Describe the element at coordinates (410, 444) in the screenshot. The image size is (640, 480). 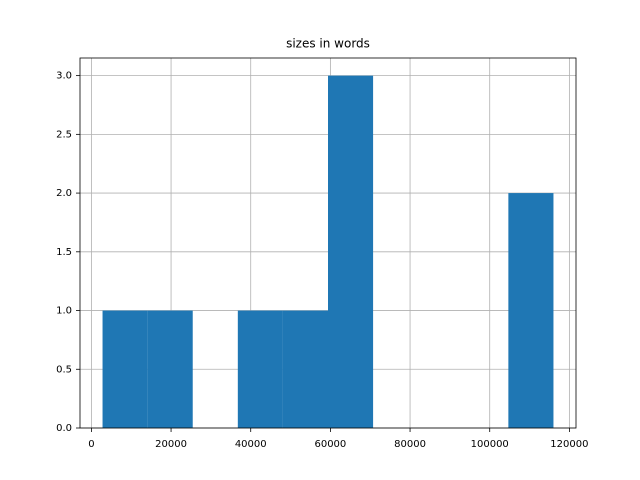
I see `x-tick-label: 80000` at that location.